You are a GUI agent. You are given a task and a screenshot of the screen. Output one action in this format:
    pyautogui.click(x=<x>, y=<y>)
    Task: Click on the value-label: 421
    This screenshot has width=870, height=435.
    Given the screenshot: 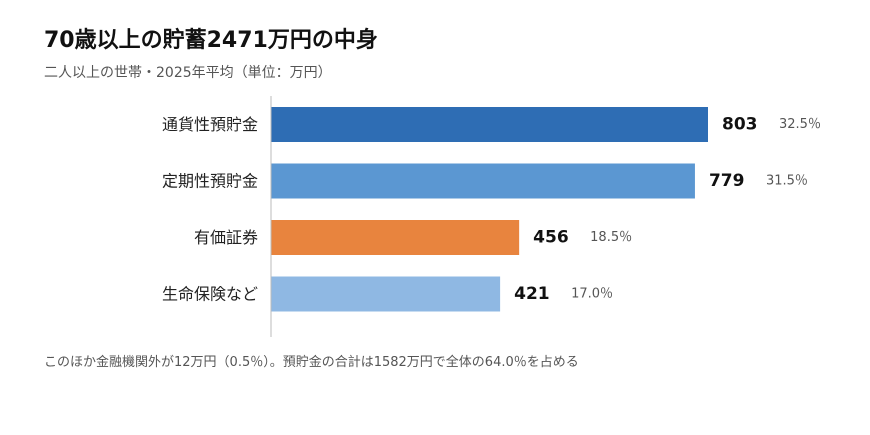 What is the action you would take?
    pyautogui.click(x=532, y=294)
    